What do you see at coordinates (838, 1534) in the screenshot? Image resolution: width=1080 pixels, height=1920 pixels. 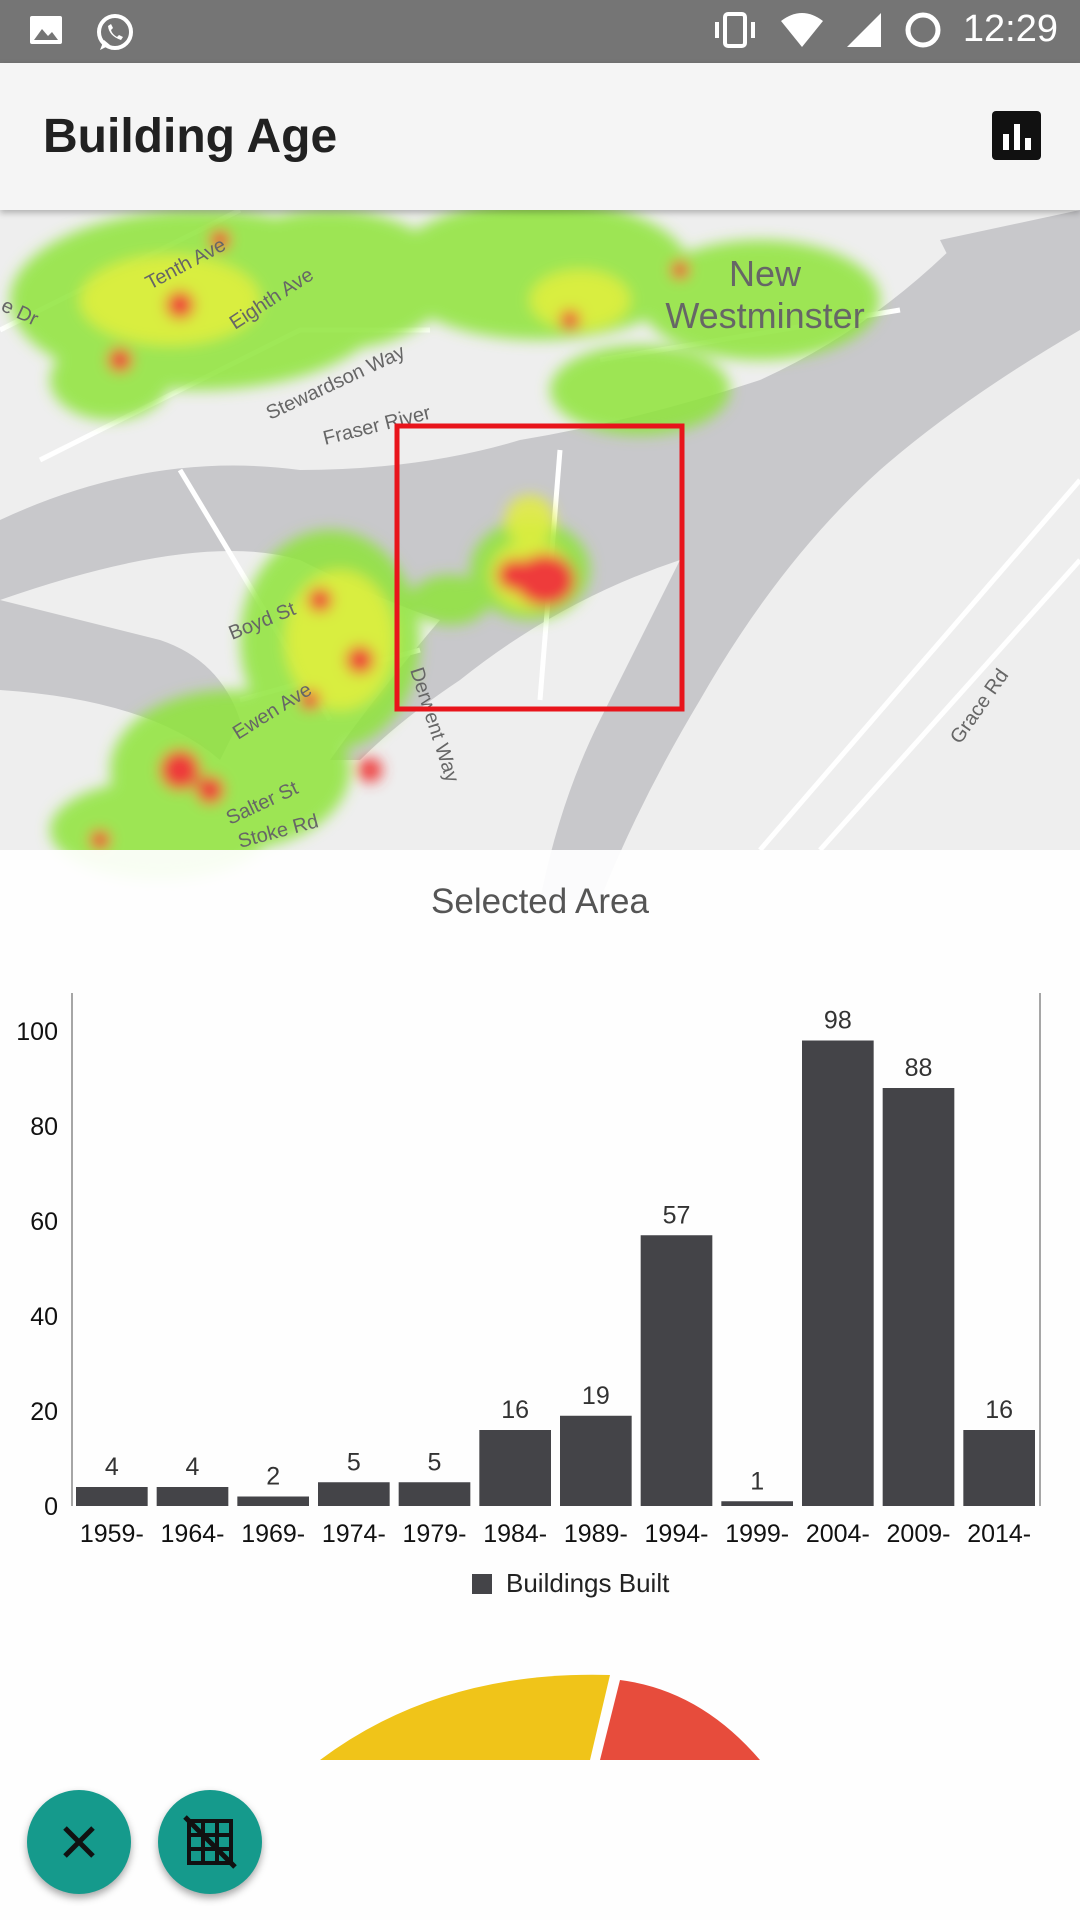 I see `x-tick-label: 2004-` at bounding box center [838, 1534].